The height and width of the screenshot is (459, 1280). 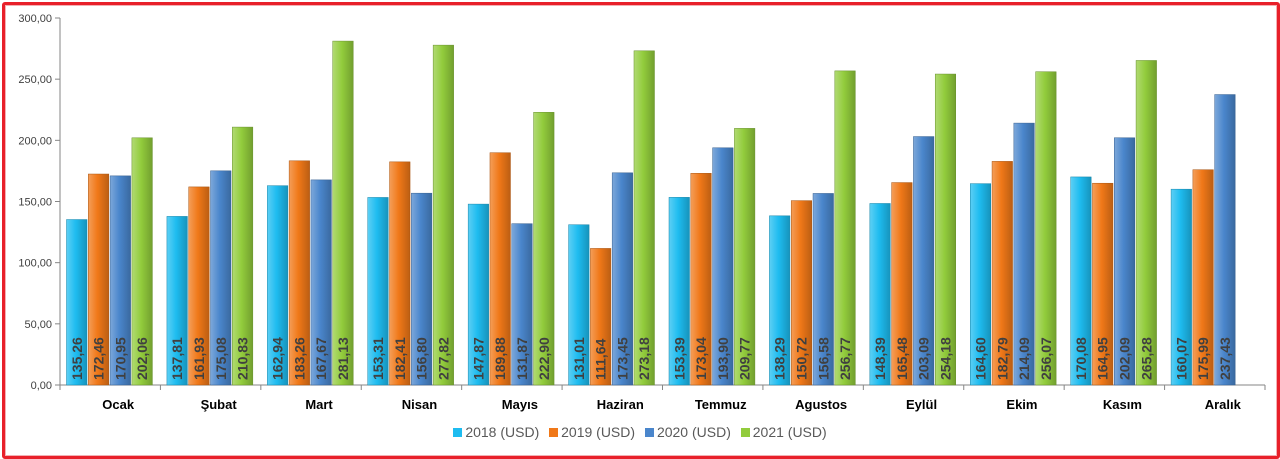 What do you see at coordinates (880, 294) in the screenshot?
I see `bar-2018-eylül` at bounding box center [880, 294].